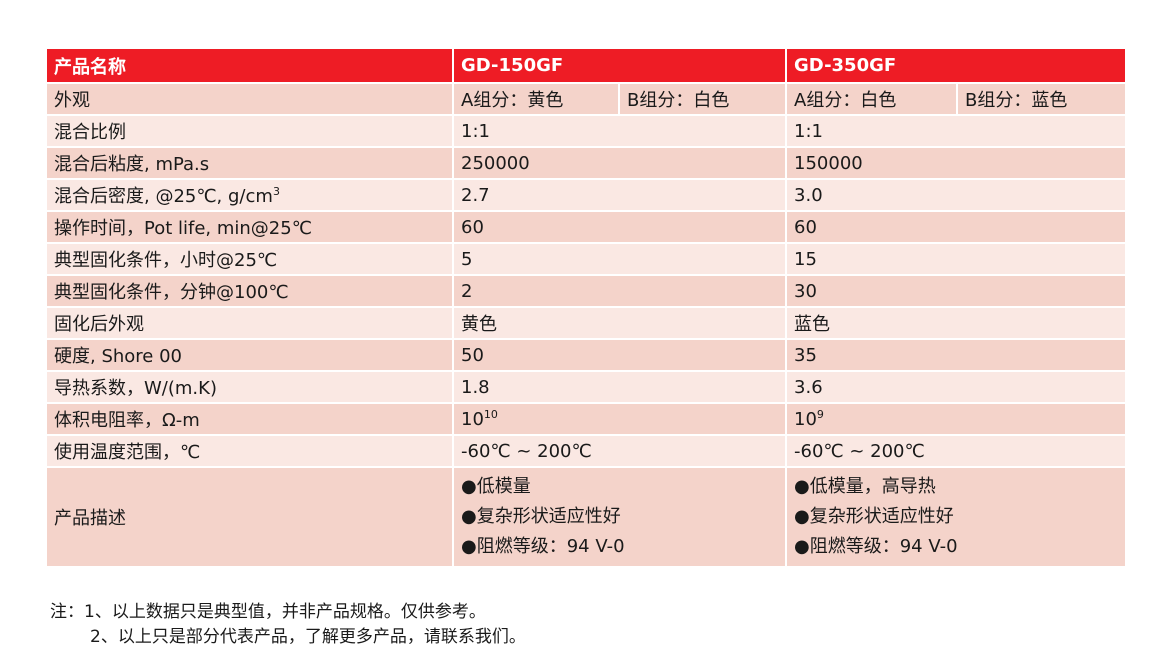  I want to click on row-label: 典型固化条件，小时@25℃, so click(249, 259).